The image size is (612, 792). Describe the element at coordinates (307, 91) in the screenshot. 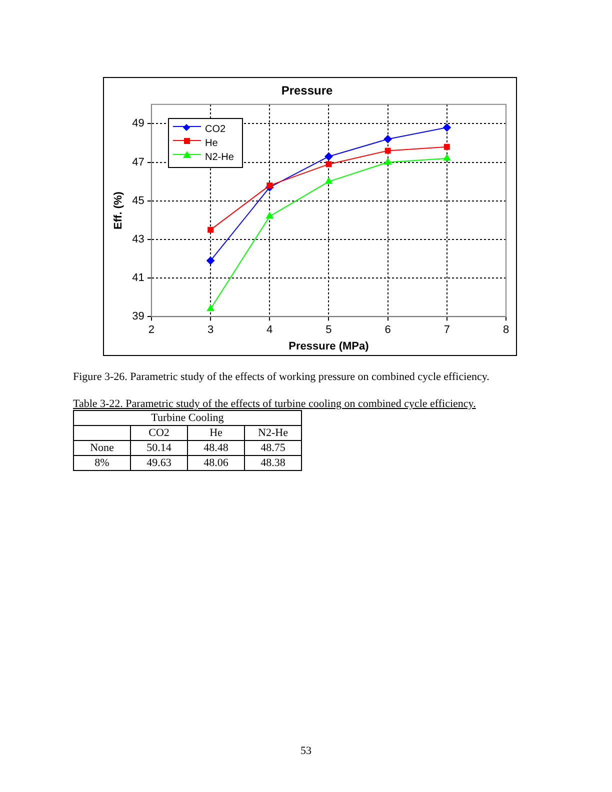

I see `chart-title: Pressure` at that location.